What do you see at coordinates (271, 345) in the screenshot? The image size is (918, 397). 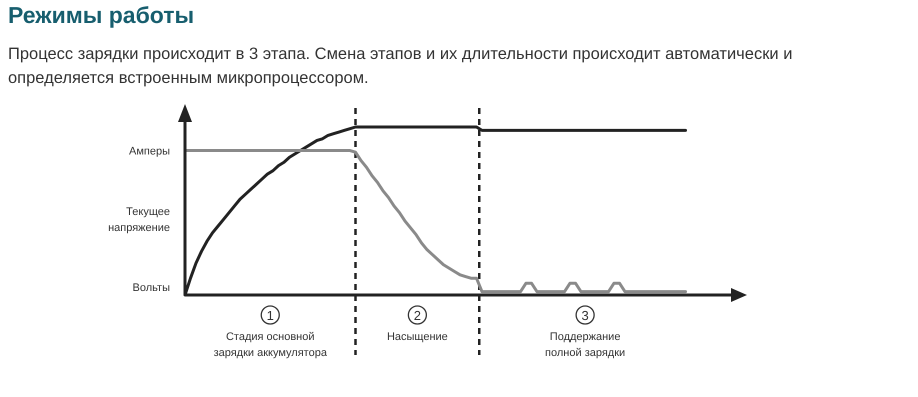 I see `text: Стадия основной зарядки аккумулятора` at bounding box center [271, 345].